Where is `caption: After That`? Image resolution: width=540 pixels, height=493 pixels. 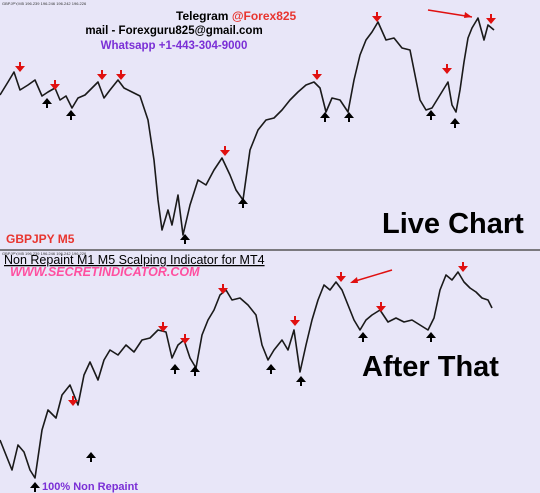 caption: After That is located at coordinates (430, 367).